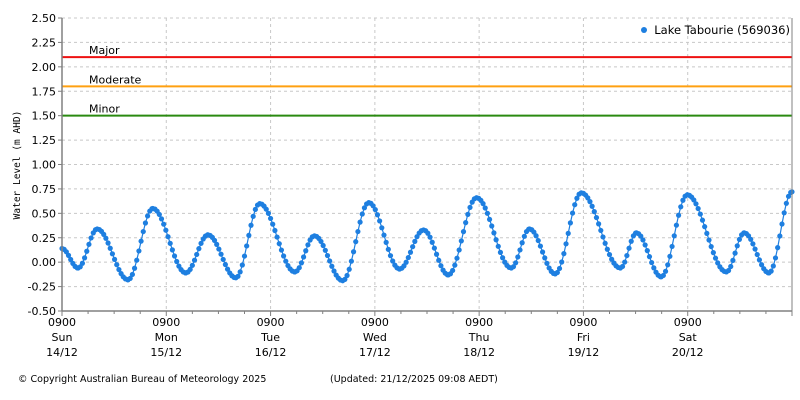 The image size is (800, 400). What do you see at coordinates (44, 18) in the screenshot?
I see `y-tick-label: 2.50` at bounding box center [44, 18].